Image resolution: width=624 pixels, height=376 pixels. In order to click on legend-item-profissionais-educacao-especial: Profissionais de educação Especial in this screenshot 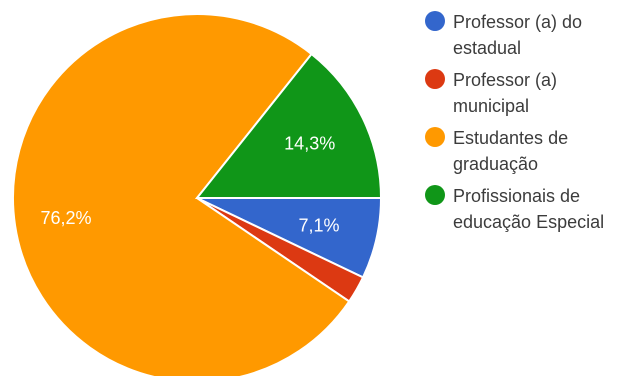, I will do `click(524, 209)`.